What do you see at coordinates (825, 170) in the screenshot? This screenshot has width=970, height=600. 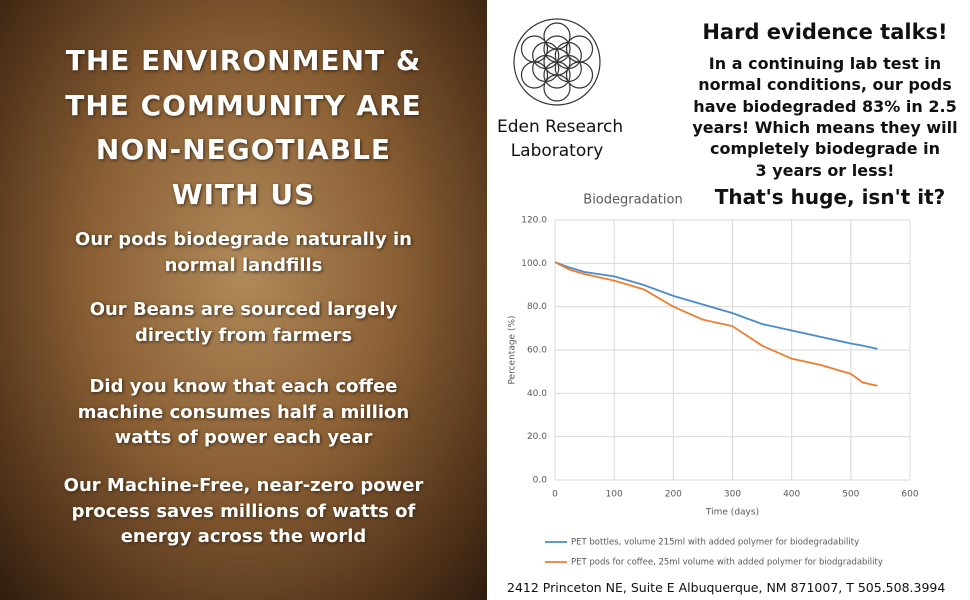 I see `body-text: 3 years or less!` at bounding box center [825, 170].